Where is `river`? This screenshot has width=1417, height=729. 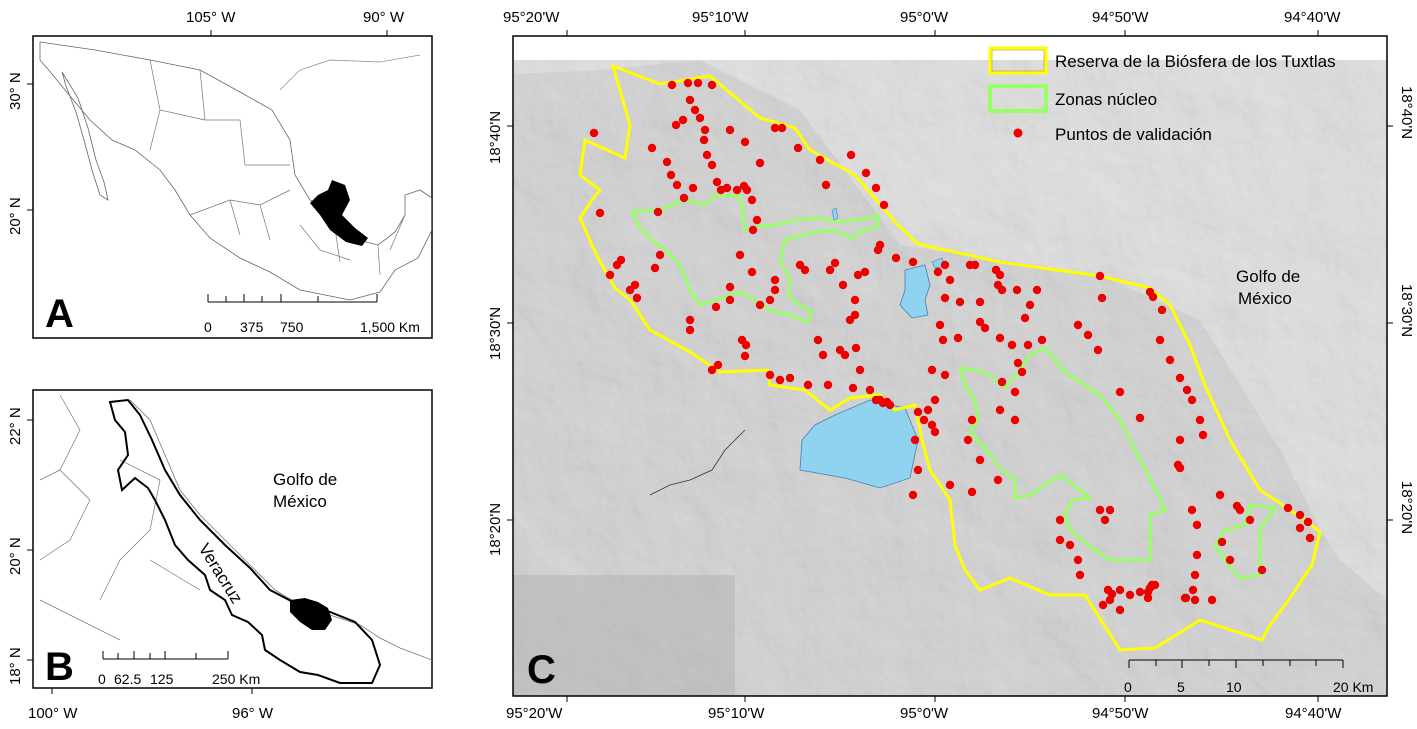 river is located at coordinates (697, 462).